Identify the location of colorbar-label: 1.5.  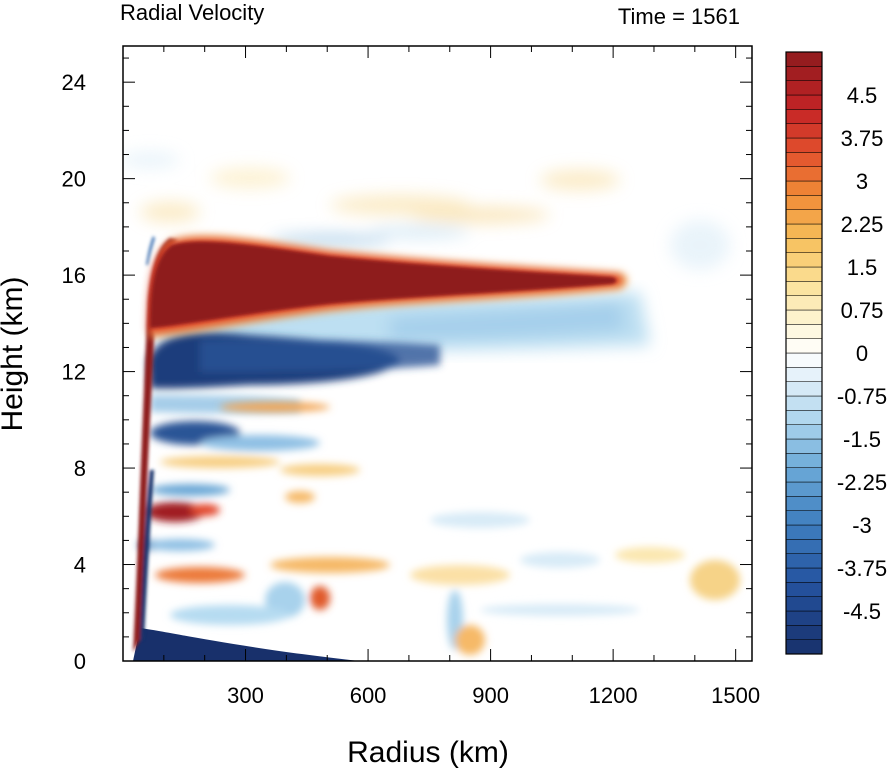
(862, 267).